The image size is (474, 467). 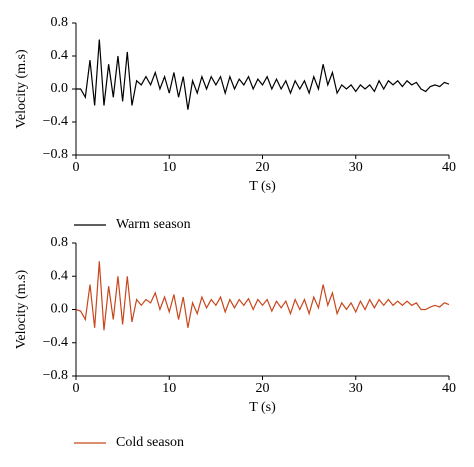 What do you see at coordinates (150, 442) in the screenshot?
I see `legend-label: Cold season` at bounding box center [150, 442].